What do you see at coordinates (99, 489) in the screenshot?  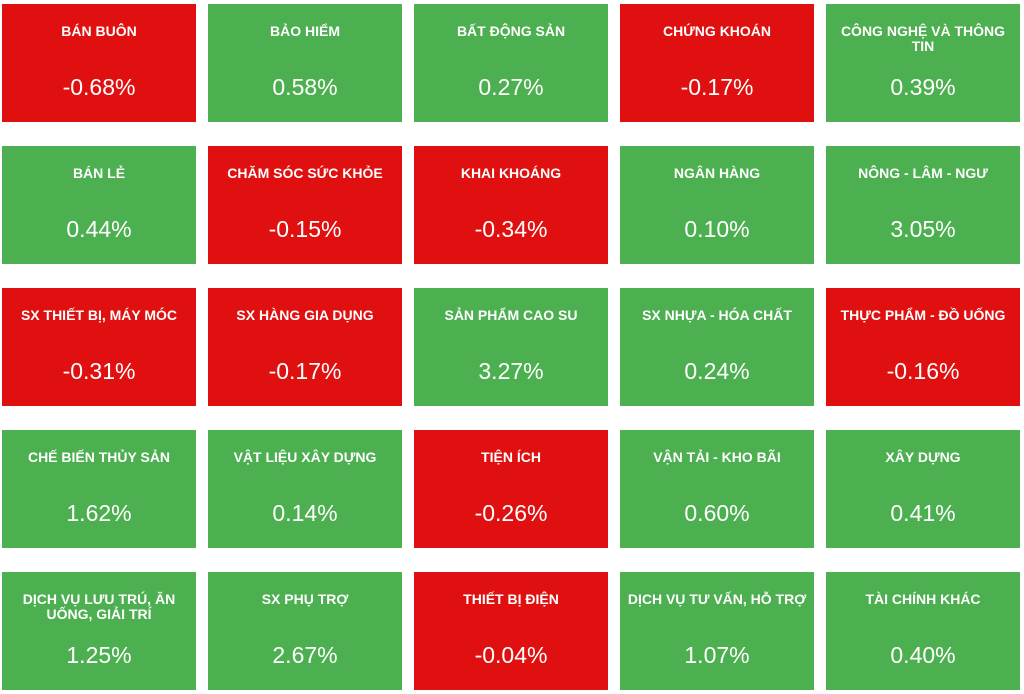 I see `sector-tile: CHẾ BIẾN THỦY SẢN 1.62%` at bounding box center [99, 489].